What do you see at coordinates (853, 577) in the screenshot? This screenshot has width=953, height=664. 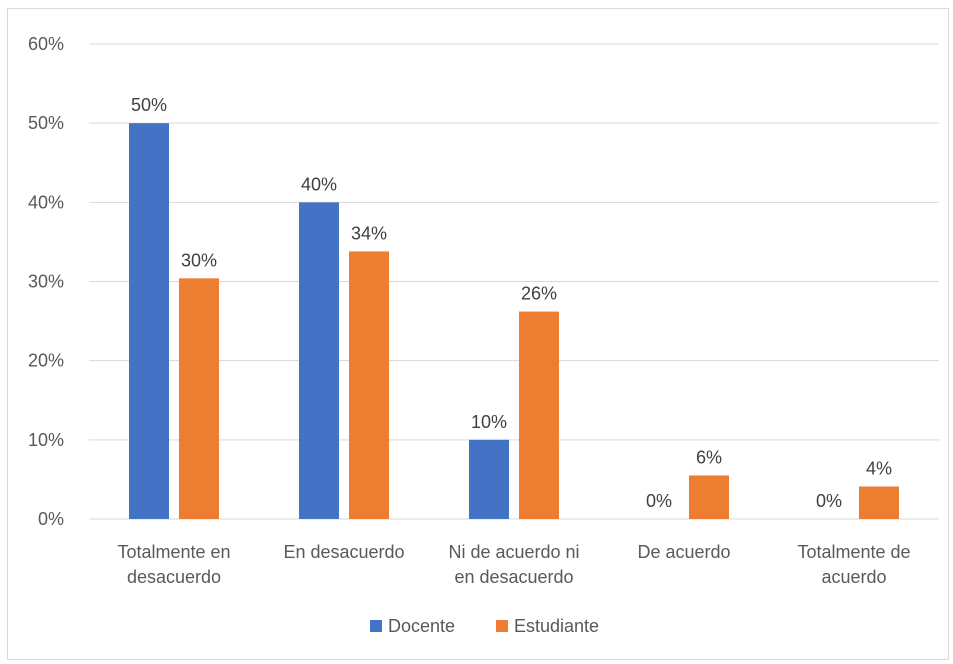 I see `category-label-4: acuerdo` at bounding box center [853, 577].